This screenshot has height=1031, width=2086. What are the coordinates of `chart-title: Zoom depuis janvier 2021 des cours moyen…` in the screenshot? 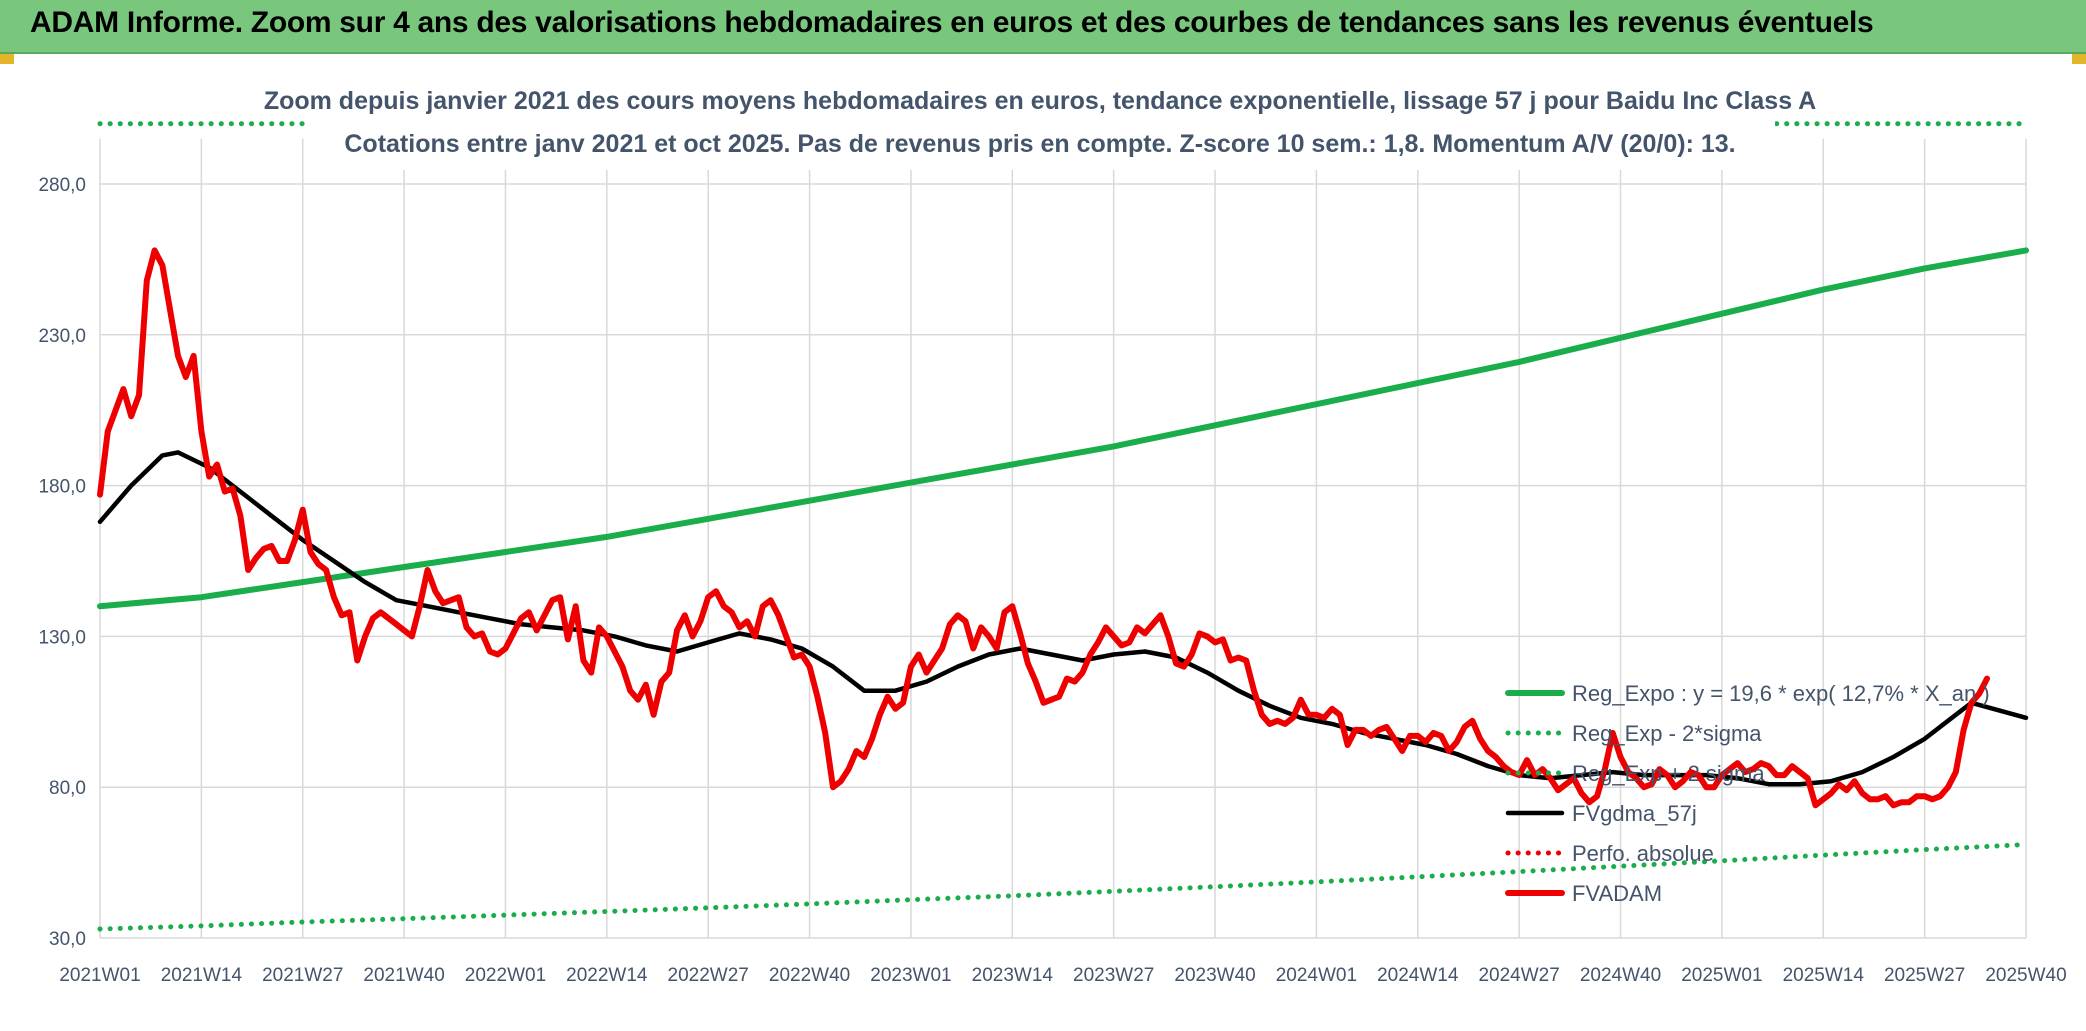 It's located at (1040, 101).